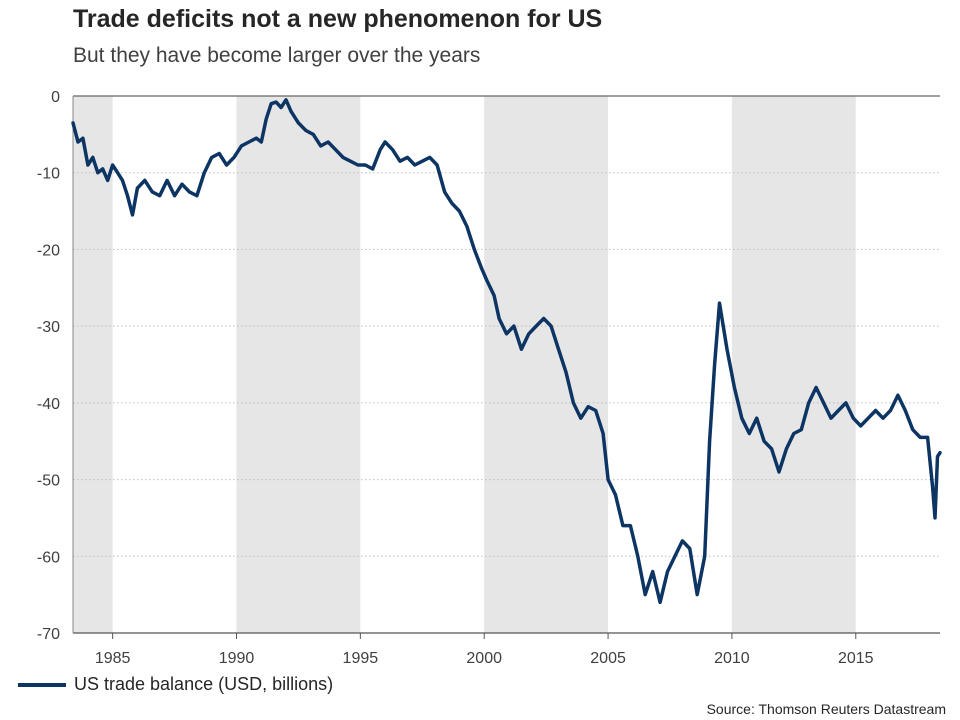  I want to click on y-tick-label: -70, so click(48, 634).